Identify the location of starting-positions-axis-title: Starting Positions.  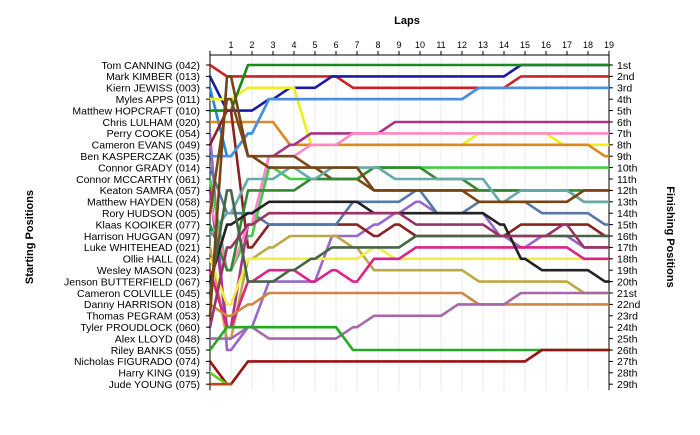
(30, 237).